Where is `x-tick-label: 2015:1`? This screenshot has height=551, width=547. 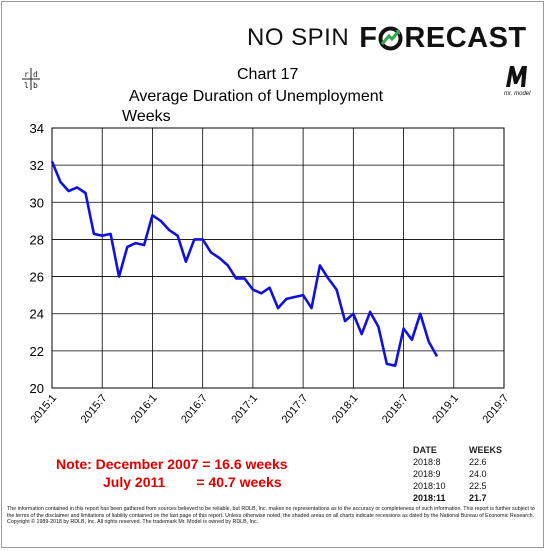 x-tick-label: 2015:1 is located at coordinates (43, 408).